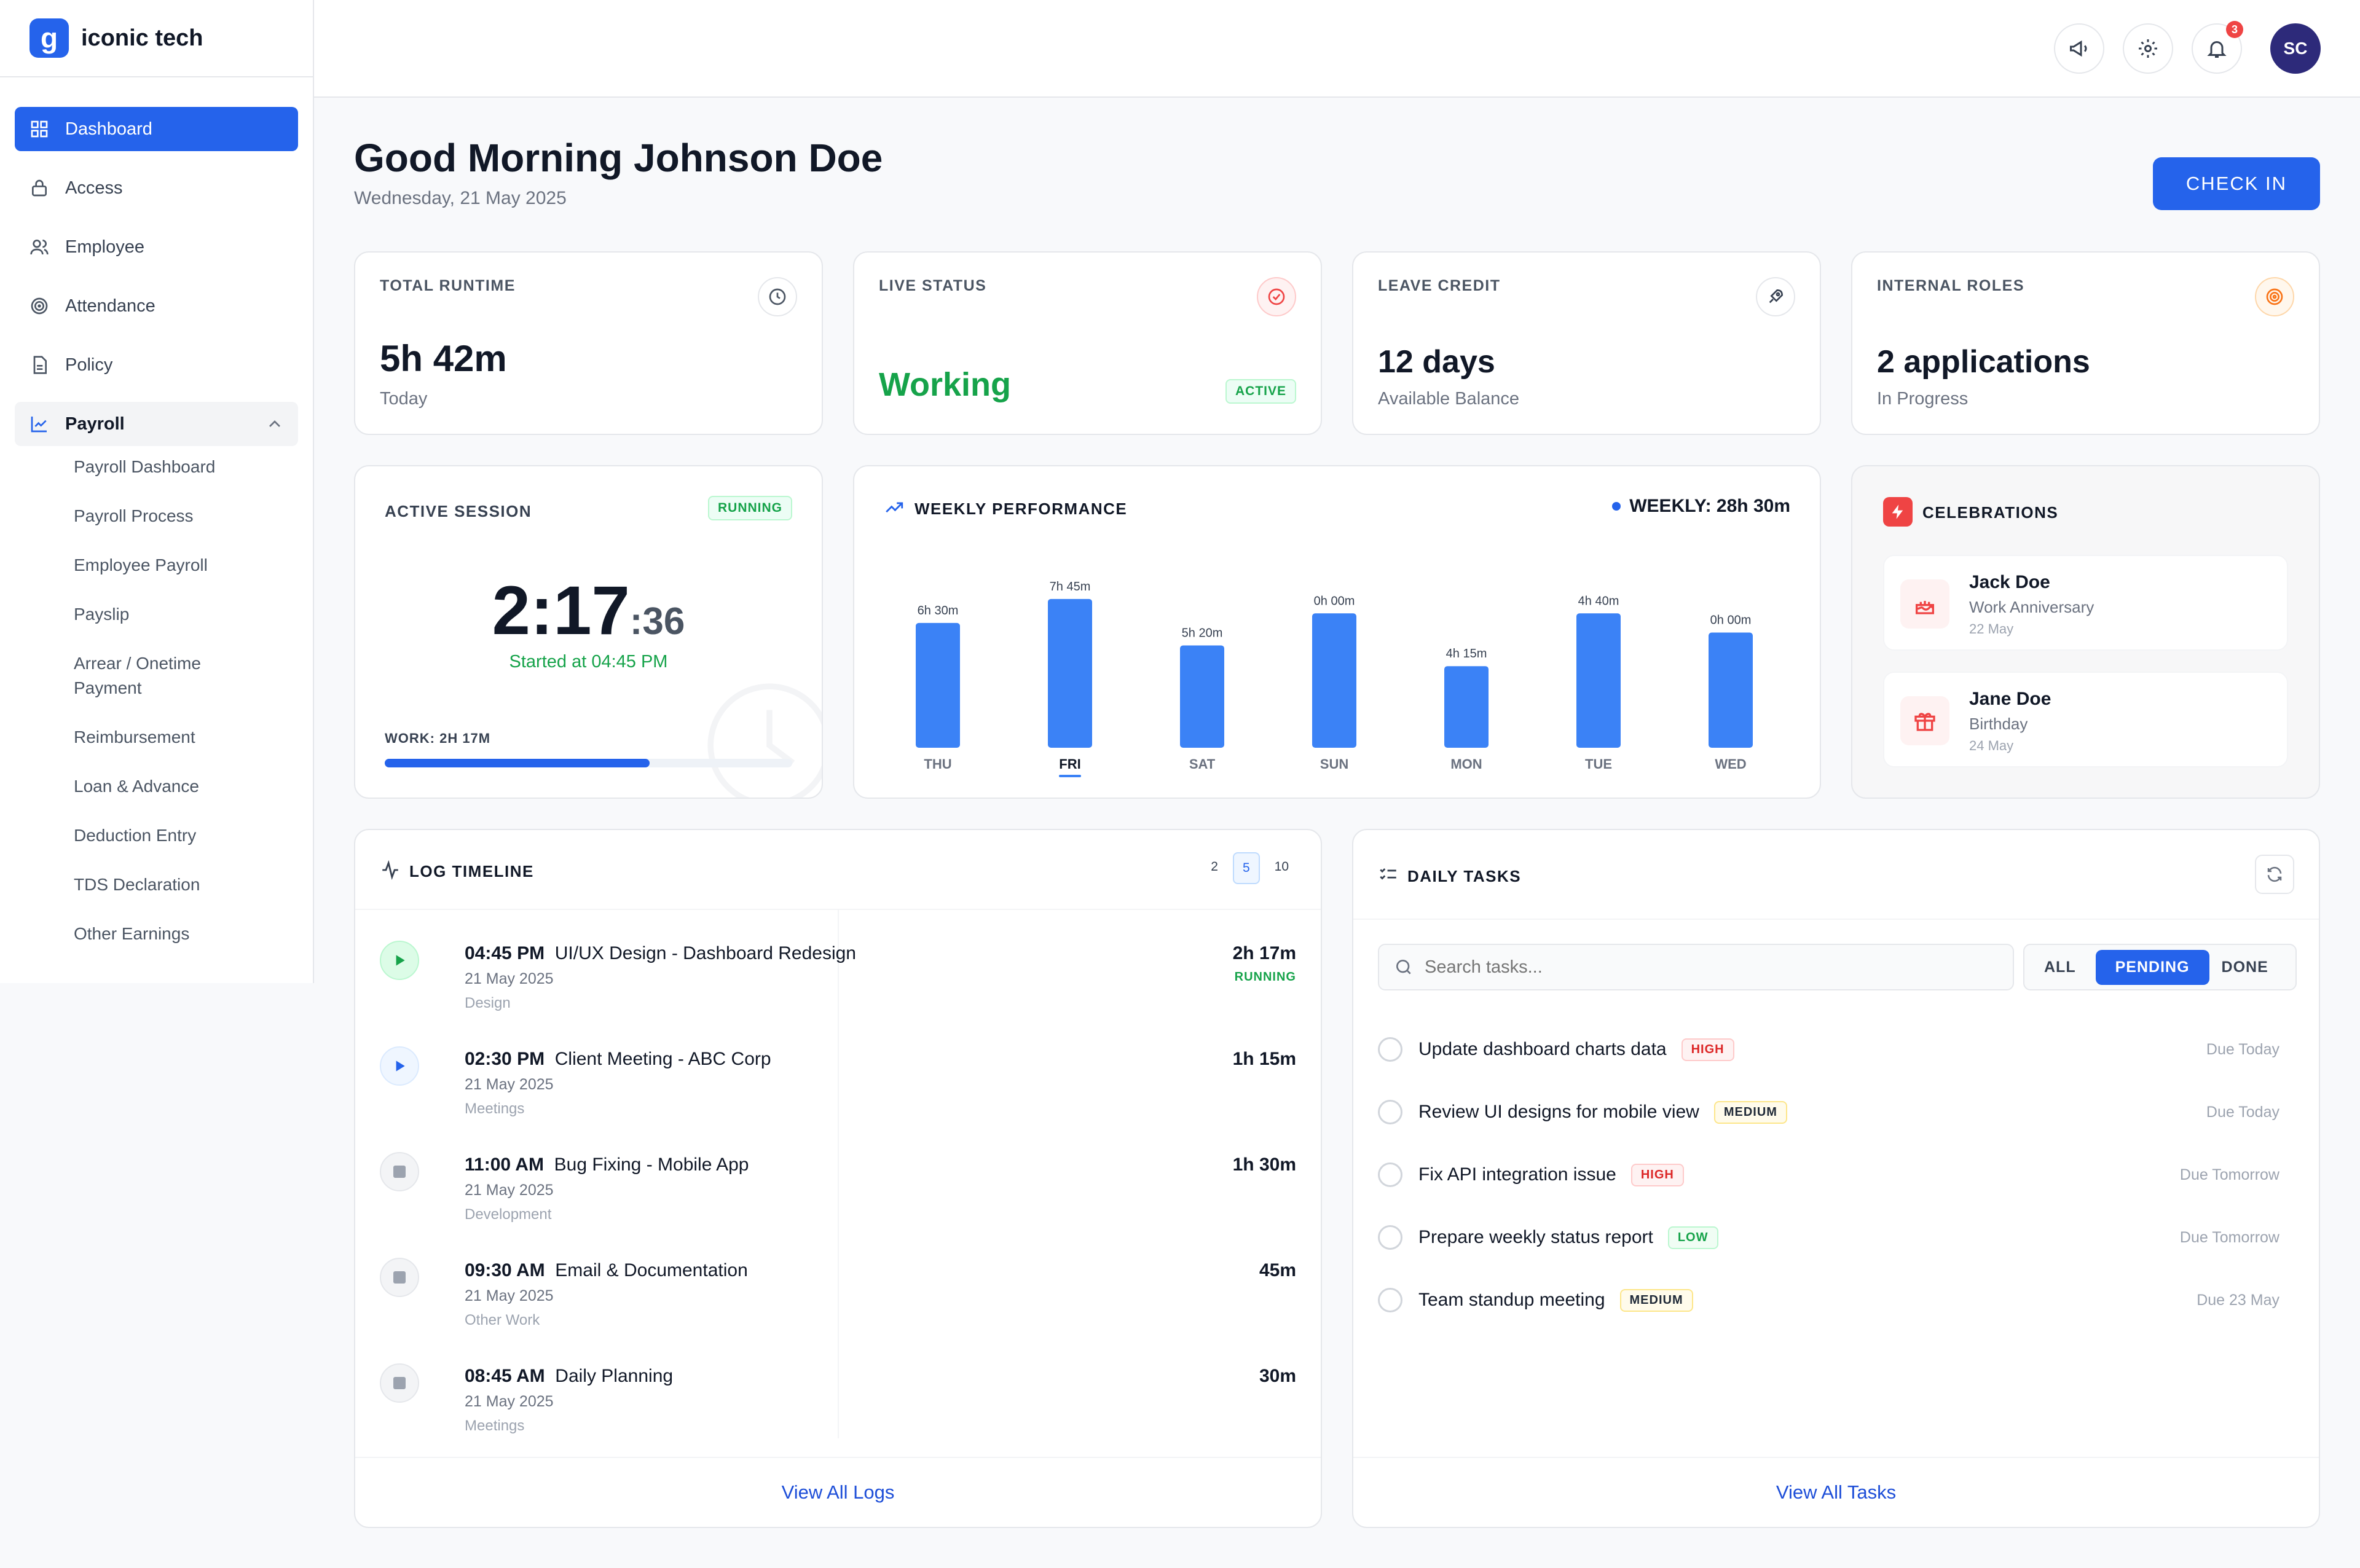 This screenshot has width=2360, height=1568. What do you see at coordinates (134, 515) in the screenshot?
I see `sidebar-subitem: Payroll Process` at bounding box center [134, 515].